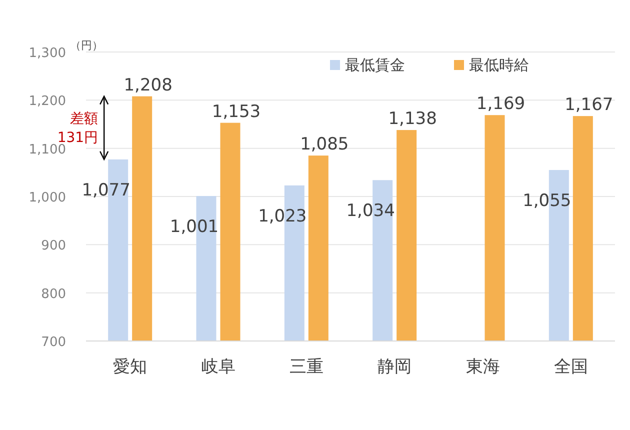  Describe the element at coordinates (483, 367) in the screenshot. I see `x-tick-label: 東海` at that location.